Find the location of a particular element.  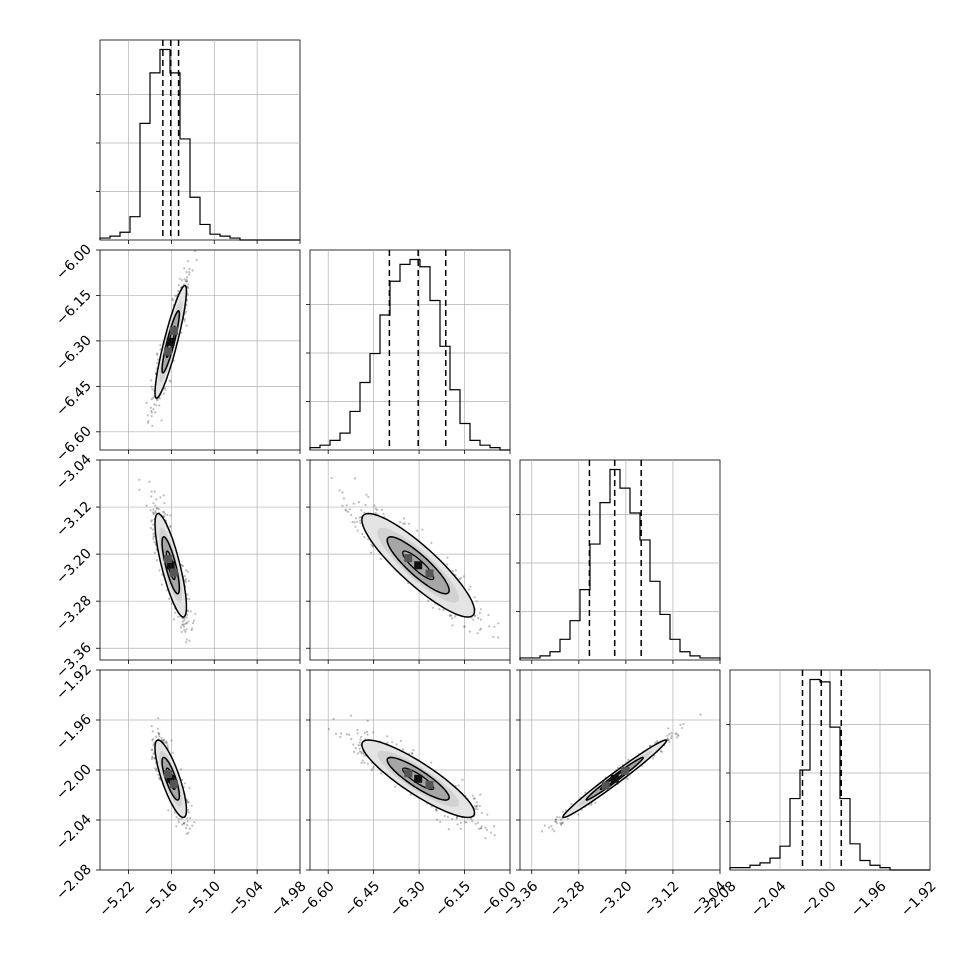

y-tick-label-1-0: −6.00 is located at coordinates (74, 263).